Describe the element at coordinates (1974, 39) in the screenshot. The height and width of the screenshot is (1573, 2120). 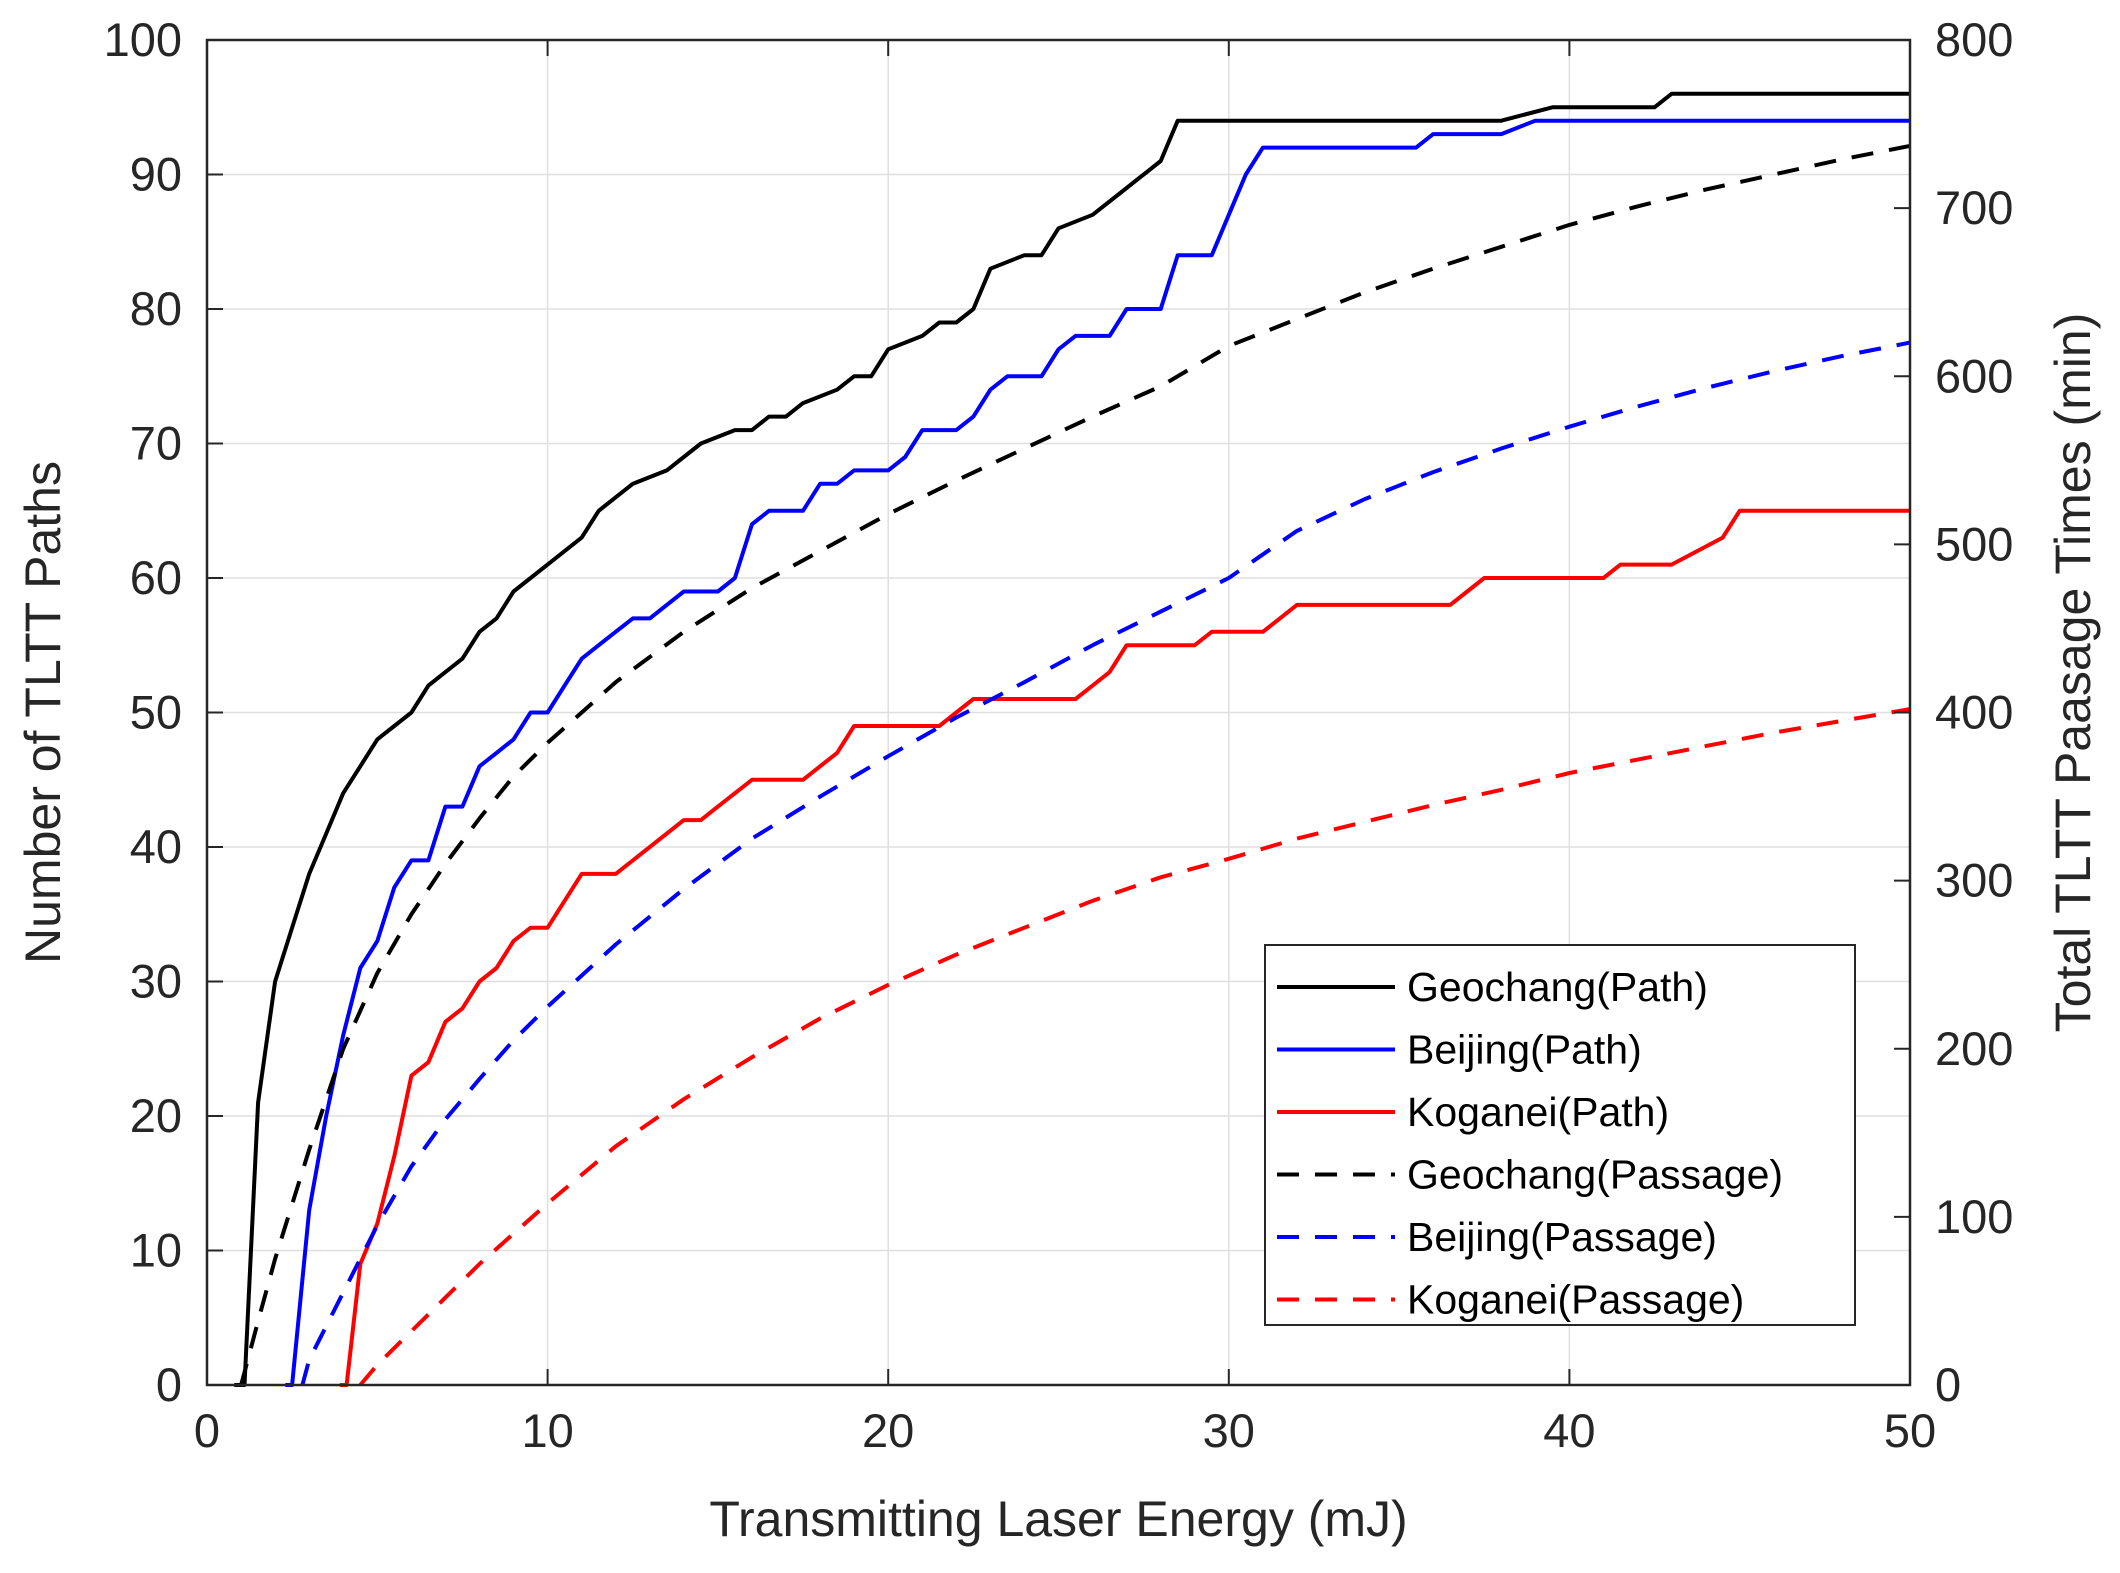
I see `right-y-tick-label: 800` at that location.